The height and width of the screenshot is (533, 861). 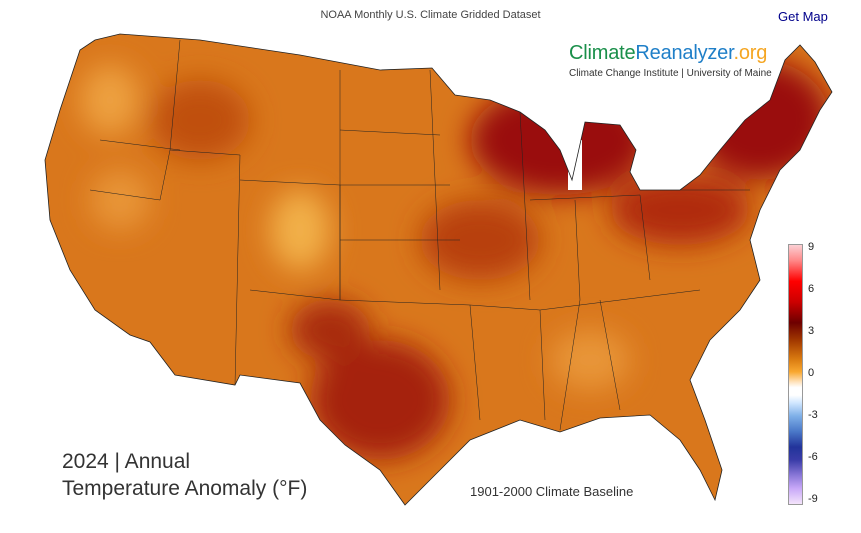 What do you see at coordinates (813, 457) in the screenshot?
I see `legend-tick: -6` at bounding box center [813, 457].